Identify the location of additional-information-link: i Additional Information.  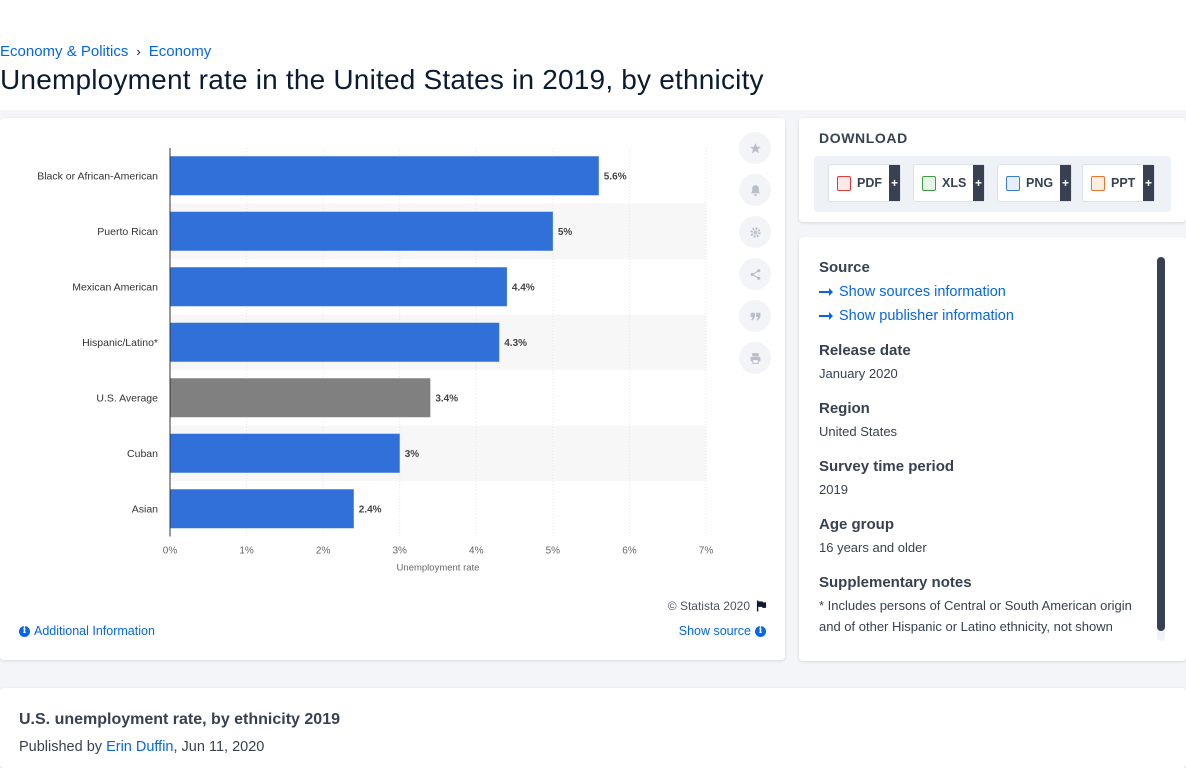
(87, 631).